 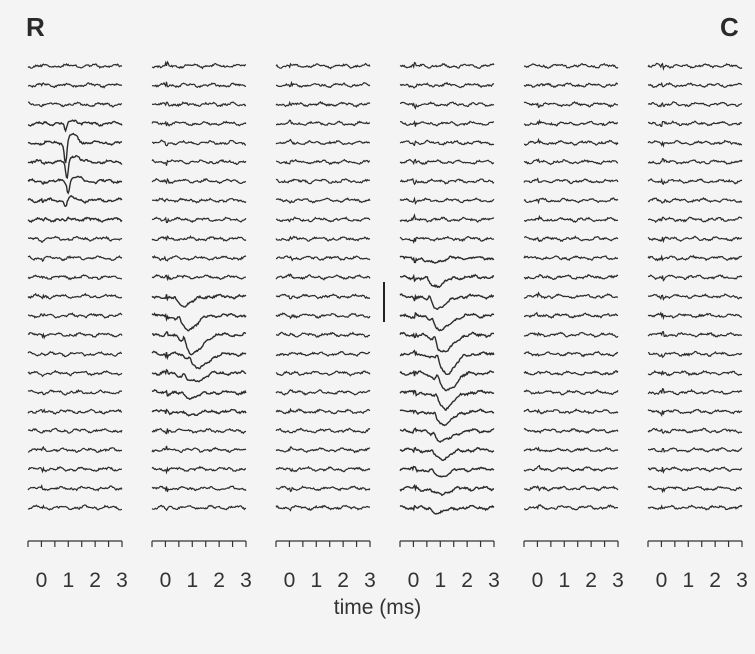 What do you see at coordinates (729, 27) in the screenshot?
I see `corner-label-right: C` at bounding box center [729, 27].